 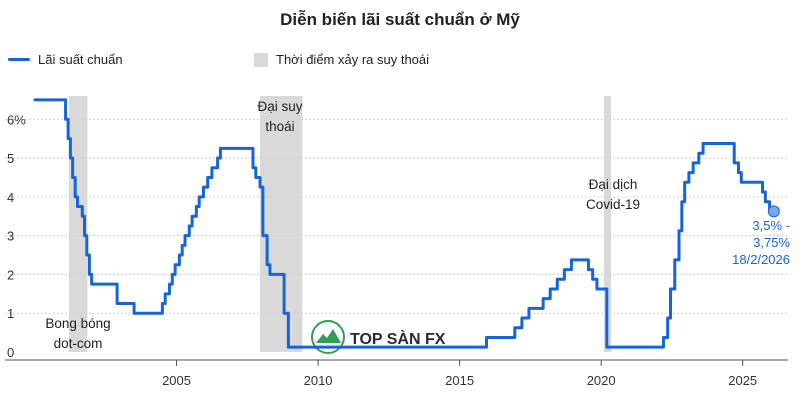 What do you see at coordinates (261, 59) in the screenshot?
I see `legend-band-swatch` at bounding box center [261, 59].